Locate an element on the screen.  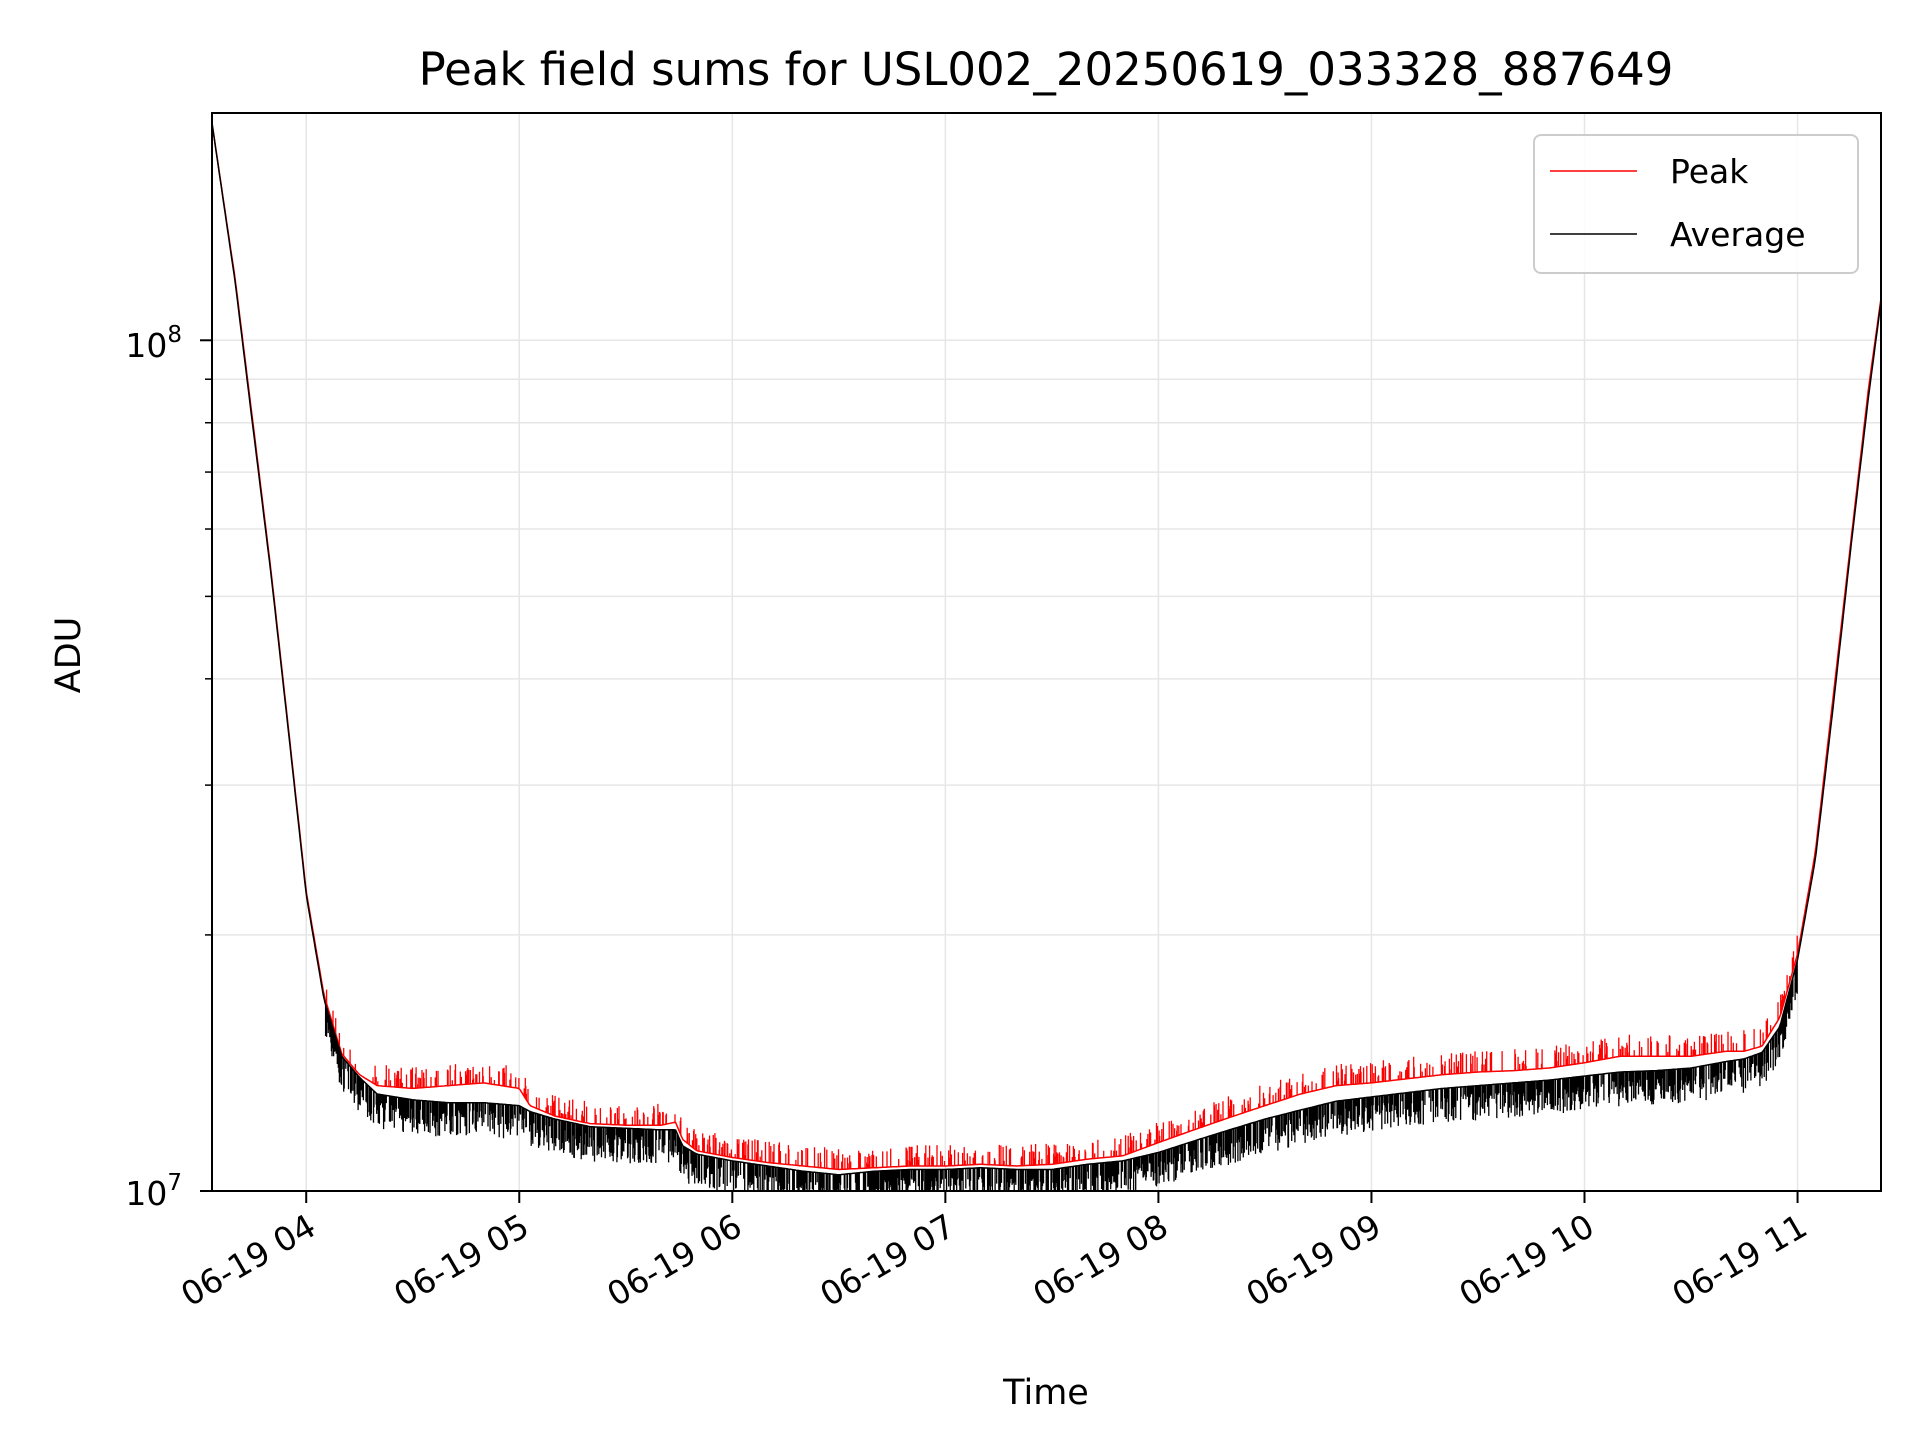
y-axis-label: ADU is located at coordinates (69, 655).